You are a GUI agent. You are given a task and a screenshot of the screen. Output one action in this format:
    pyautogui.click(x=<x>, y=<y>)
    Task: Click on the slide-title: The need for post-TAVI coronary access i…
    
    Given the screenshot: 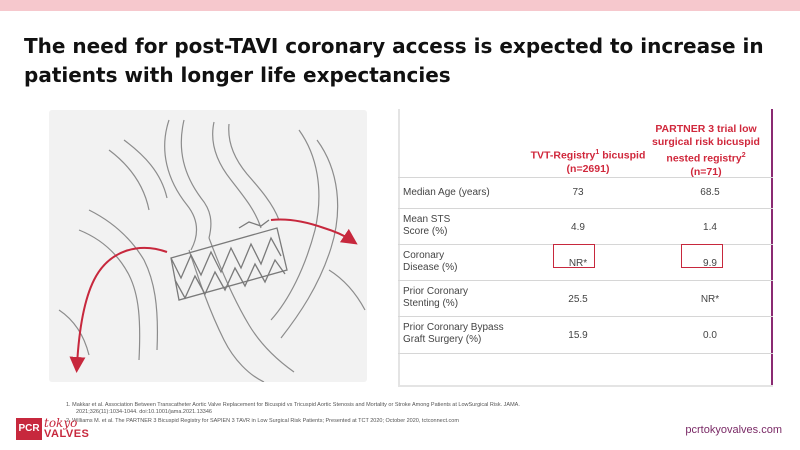 What is the action you would take?
    pyautogui.click(x=394, y=60)
    